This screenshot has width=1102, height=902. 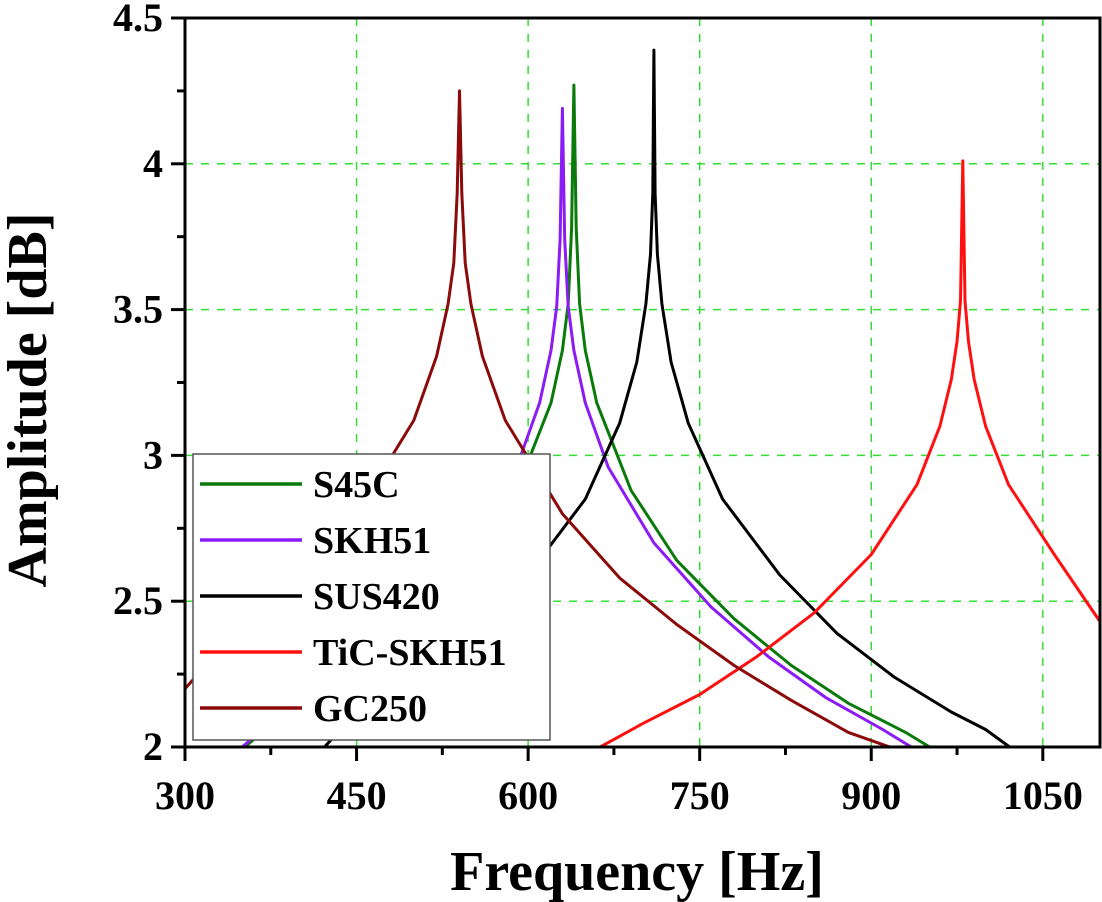 I want to click on y-tick-label: 3, so click(x=153, y=454).